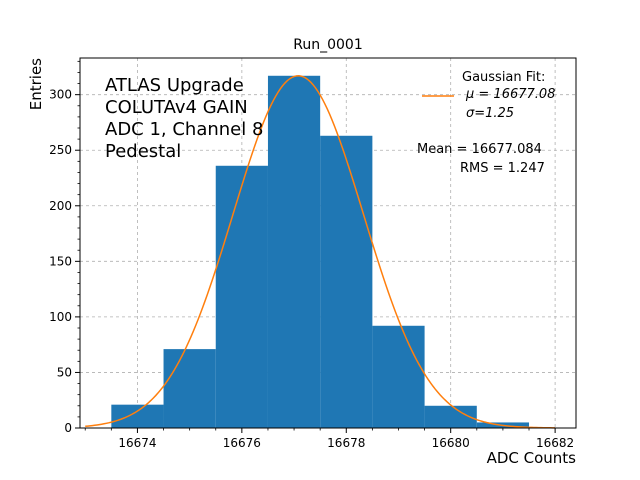 This screenshot has width=640, height=480. I want to click on x-axis: 16674 16676 16678 16680 16682, so click(329, 439).